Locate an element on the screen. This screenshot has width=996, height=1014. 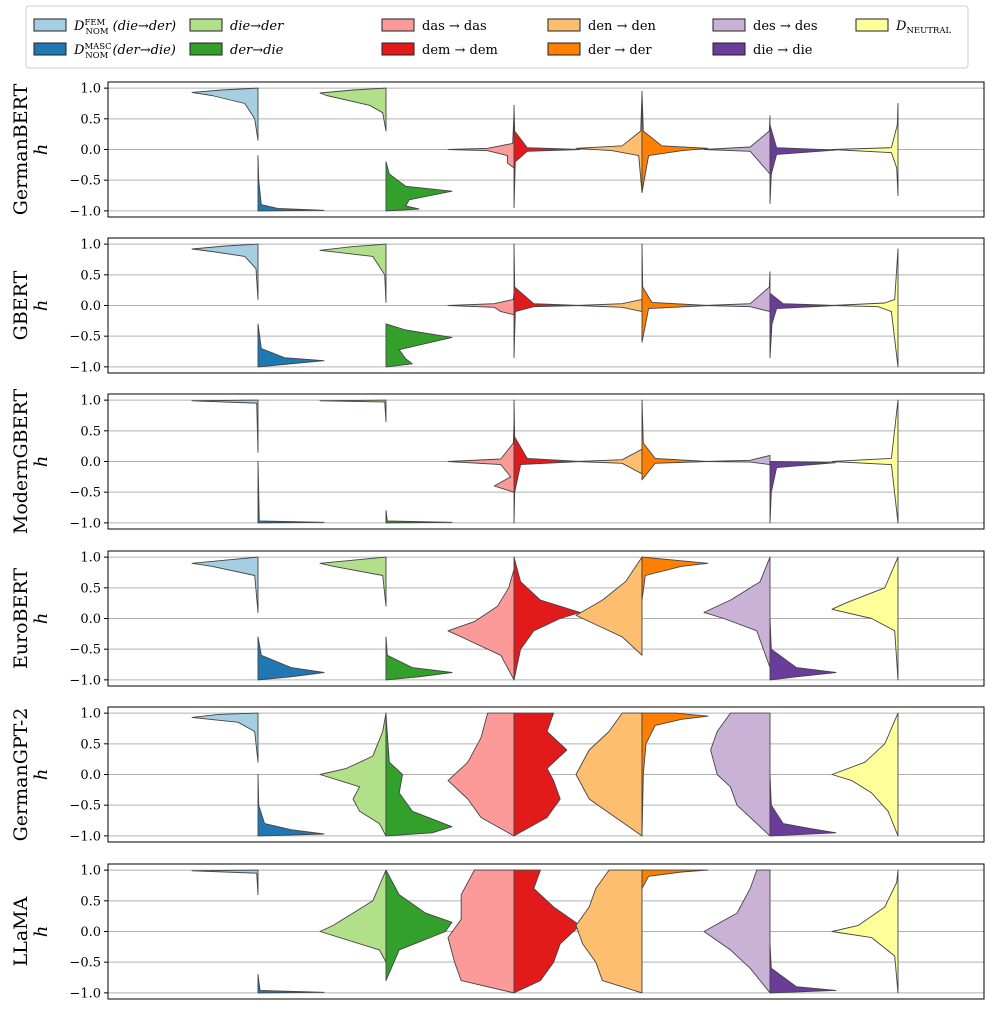
legend-entry-den: den → den is located at coordinates (602, 26).